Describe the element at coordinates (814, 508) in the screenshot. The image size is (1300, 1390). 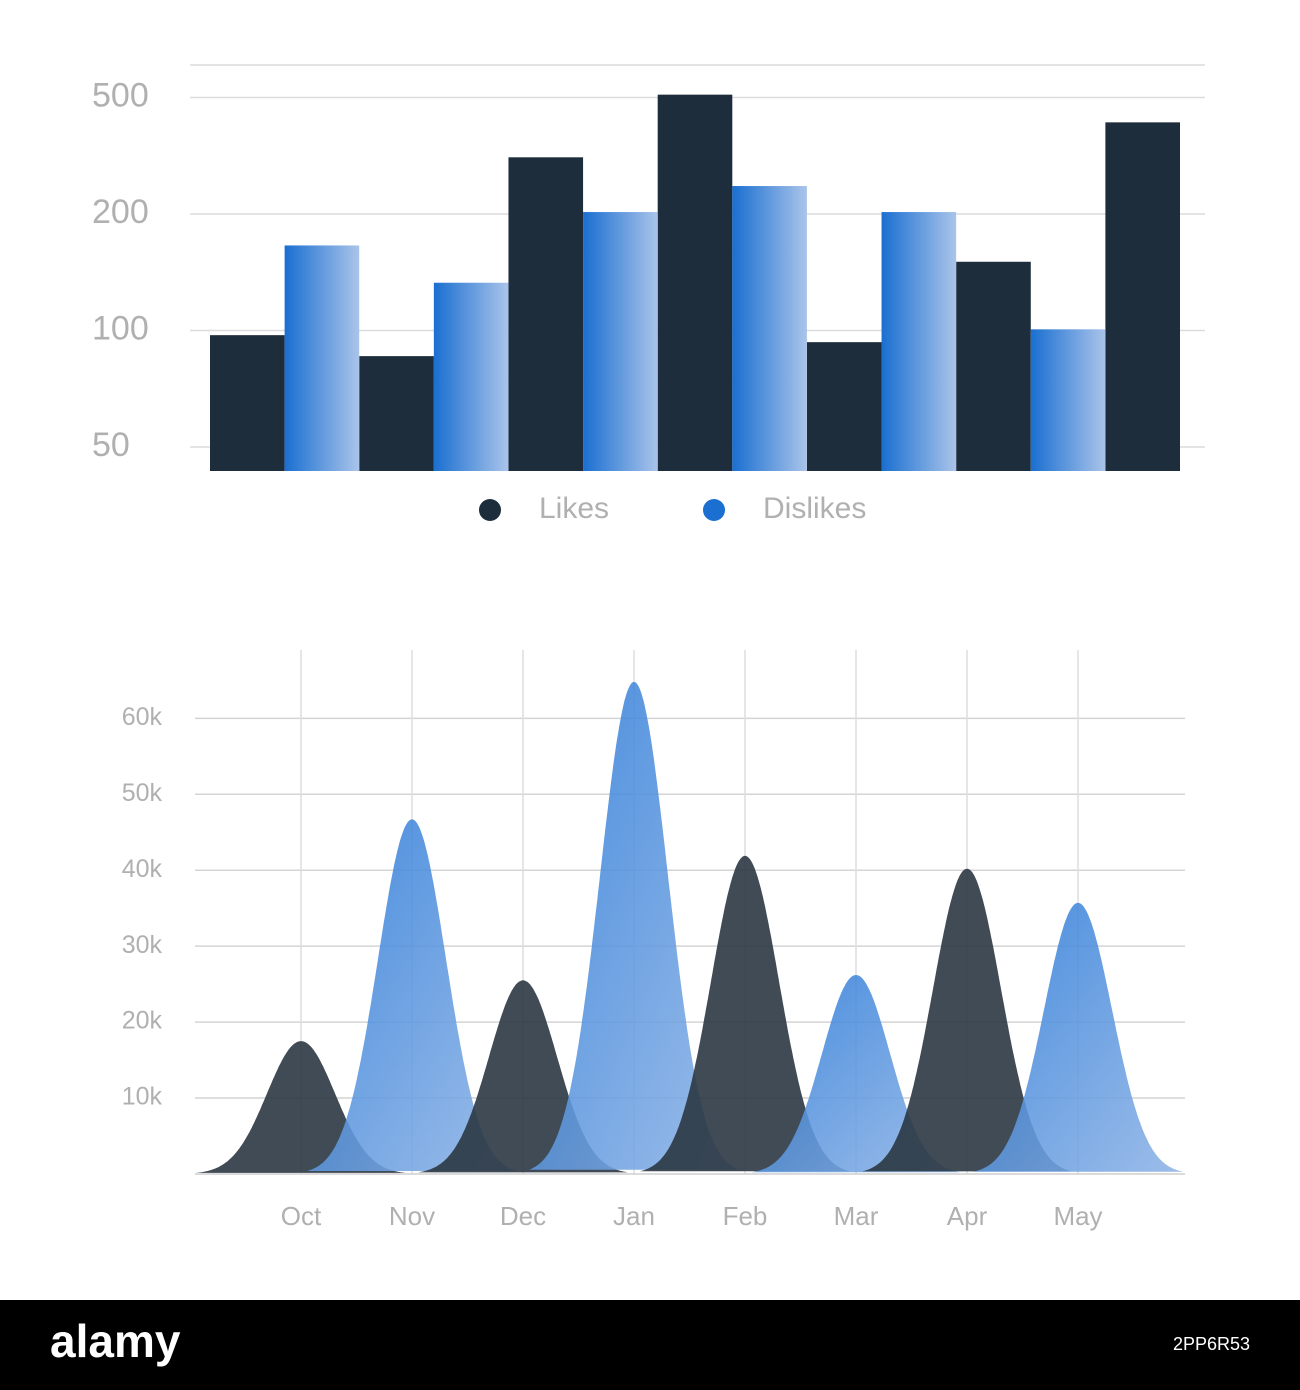
I see `legend-label: Dislikes` at that location.